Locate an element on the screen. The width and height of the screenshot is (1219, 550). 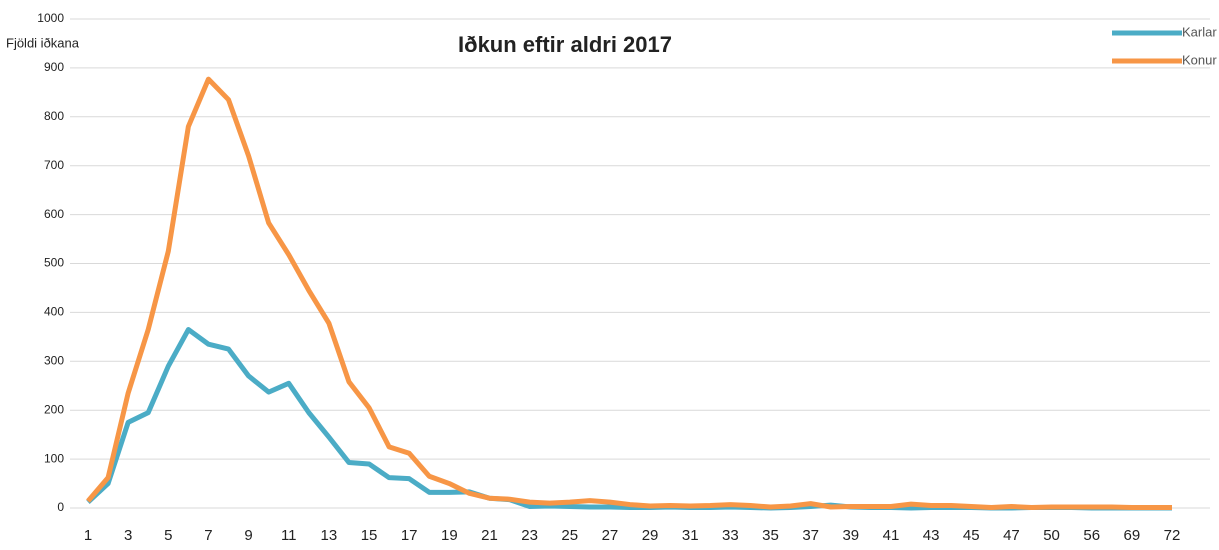
x-tick-label: 47 is located at coordinates (1011, 535).